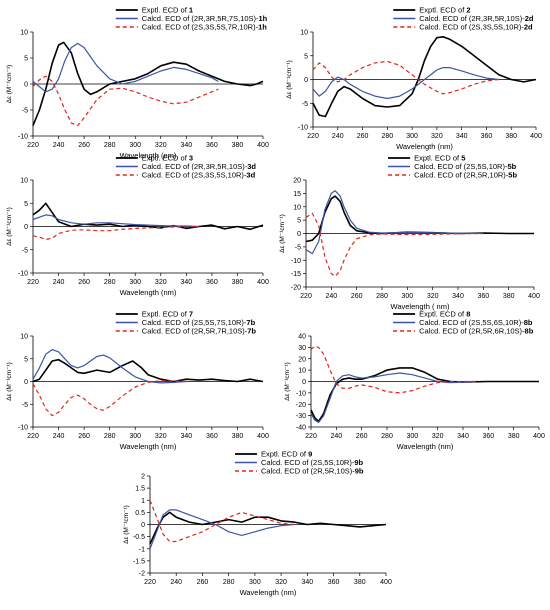 The height and width of the screenshot is (610, 550). What do you see at coordinates (296, 288) in the screenshot?
I see `y-tick-label: -20` at bounding box center [296, 288].